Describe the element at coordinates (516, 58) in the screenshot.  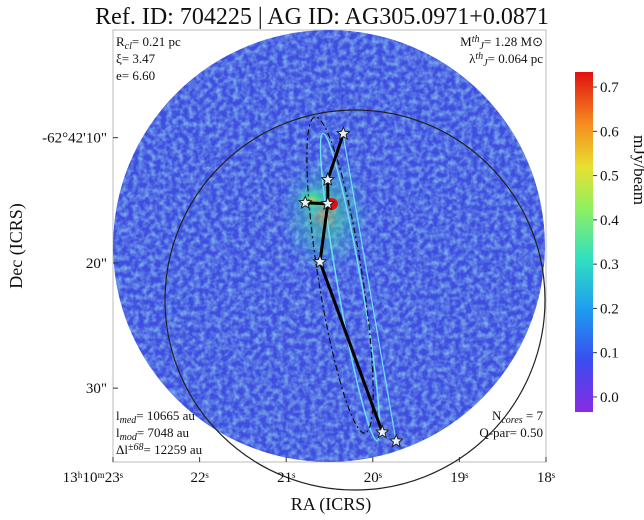
I see `annotation-part: = 0.064 pc` at that location.